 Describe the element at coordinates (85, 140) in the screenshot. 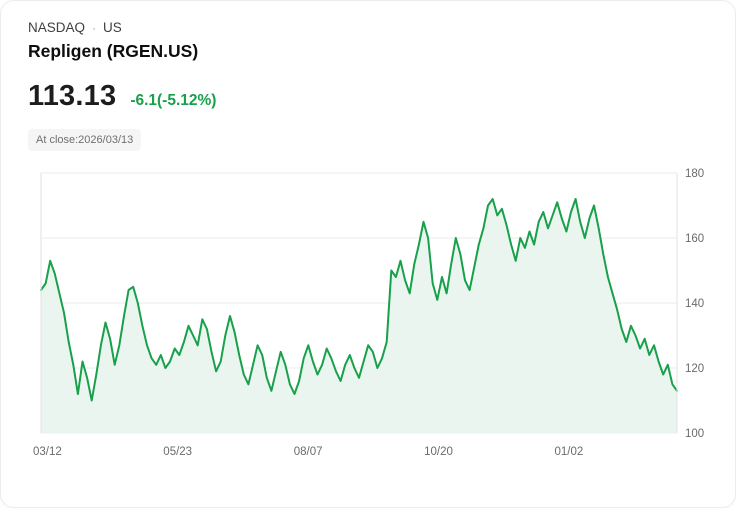

I see `at-close-badge: At close:2026/03/13` at that location.